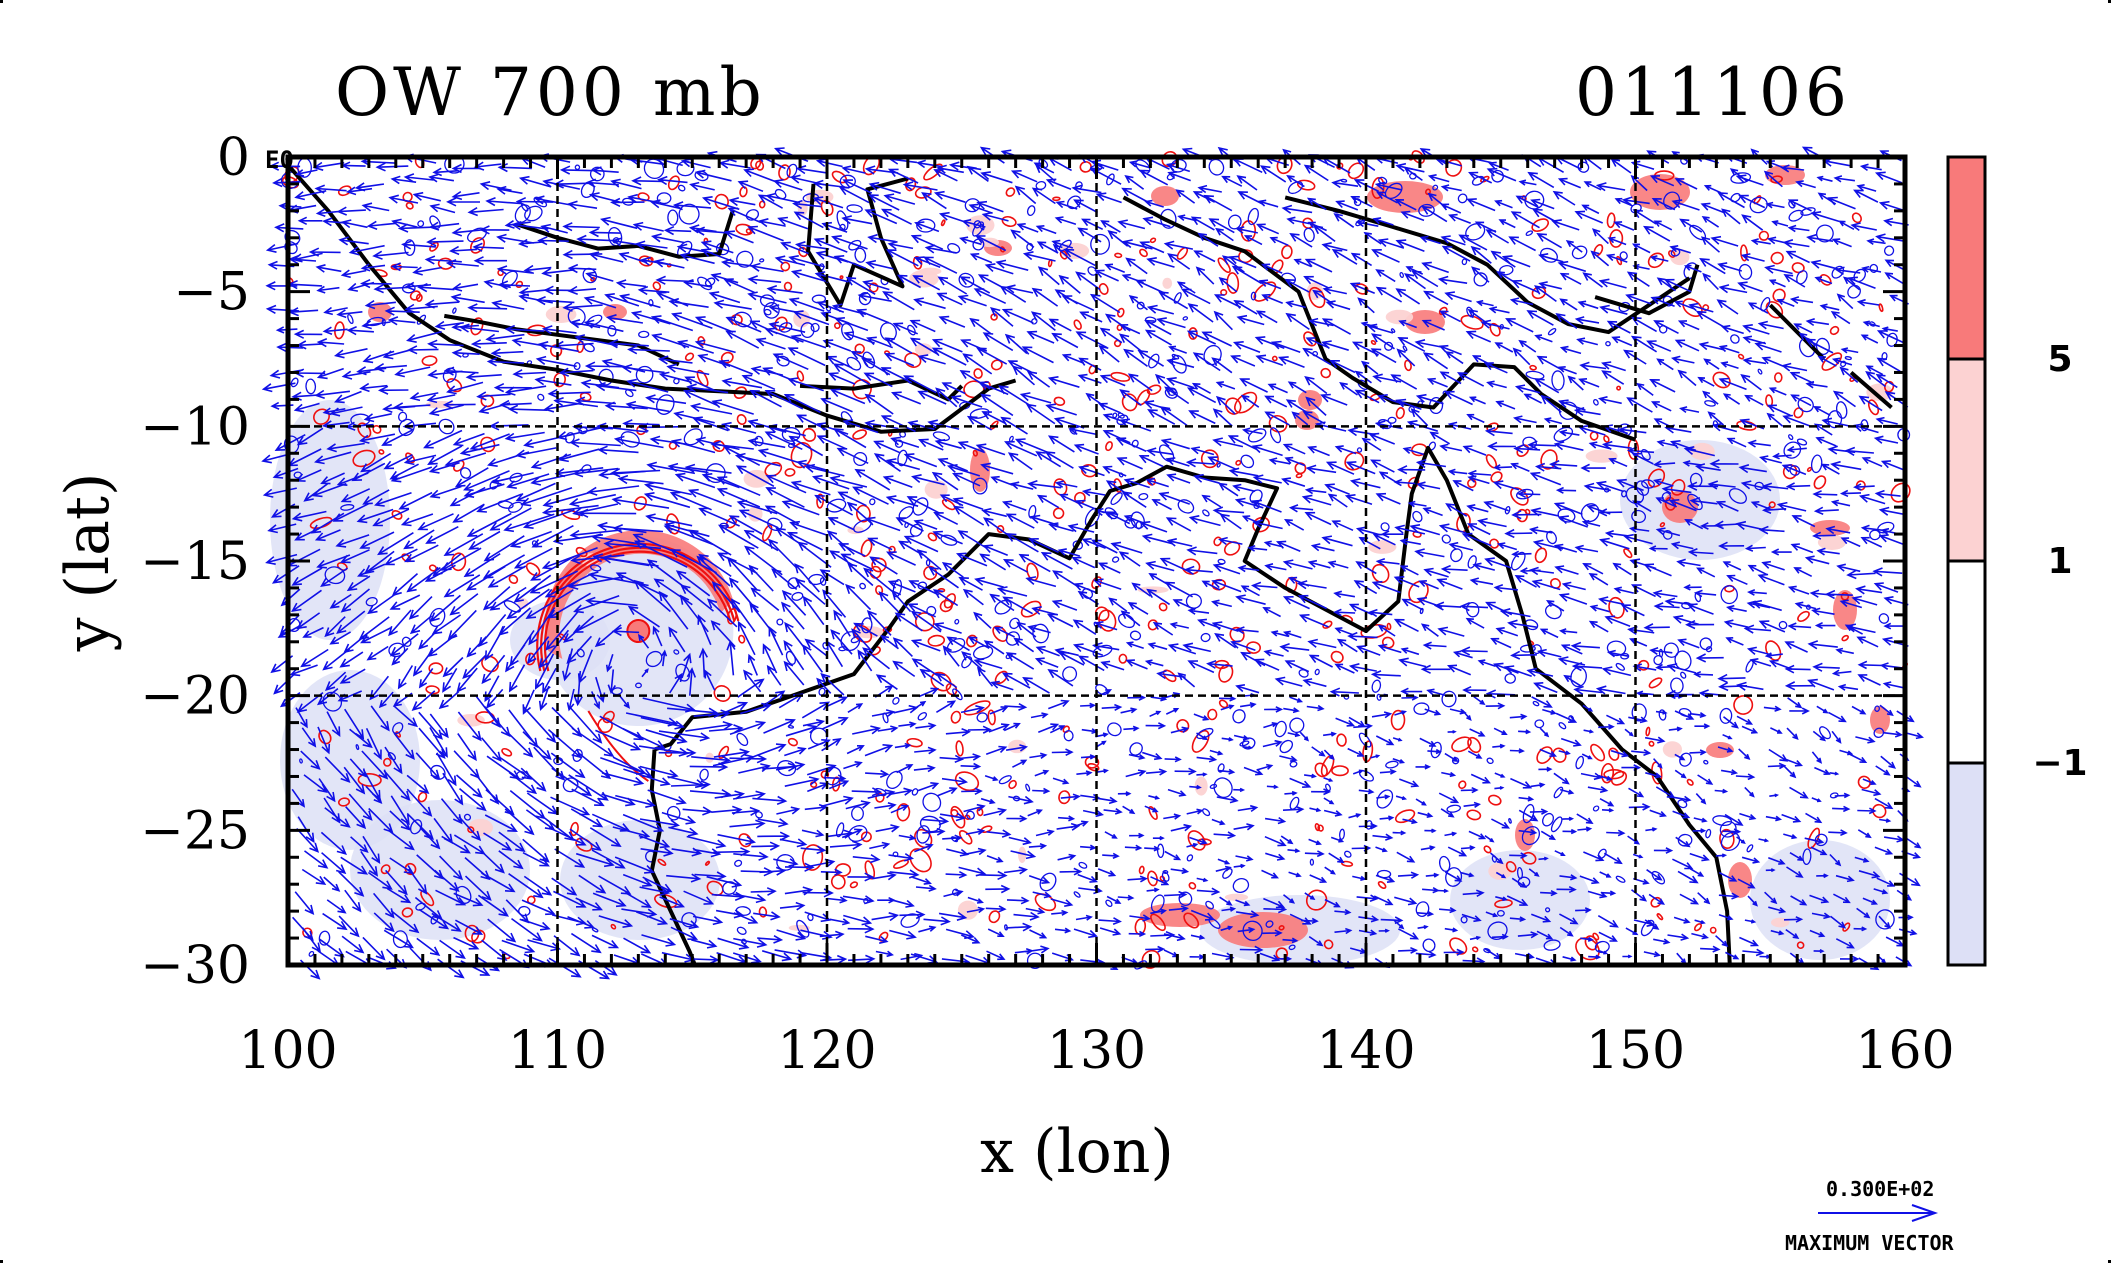 This screenshot has width=2111, height=1263. Describe the element at coordinates (1966, 460) in the screenshot. I see `colorbar-segment` at that location.